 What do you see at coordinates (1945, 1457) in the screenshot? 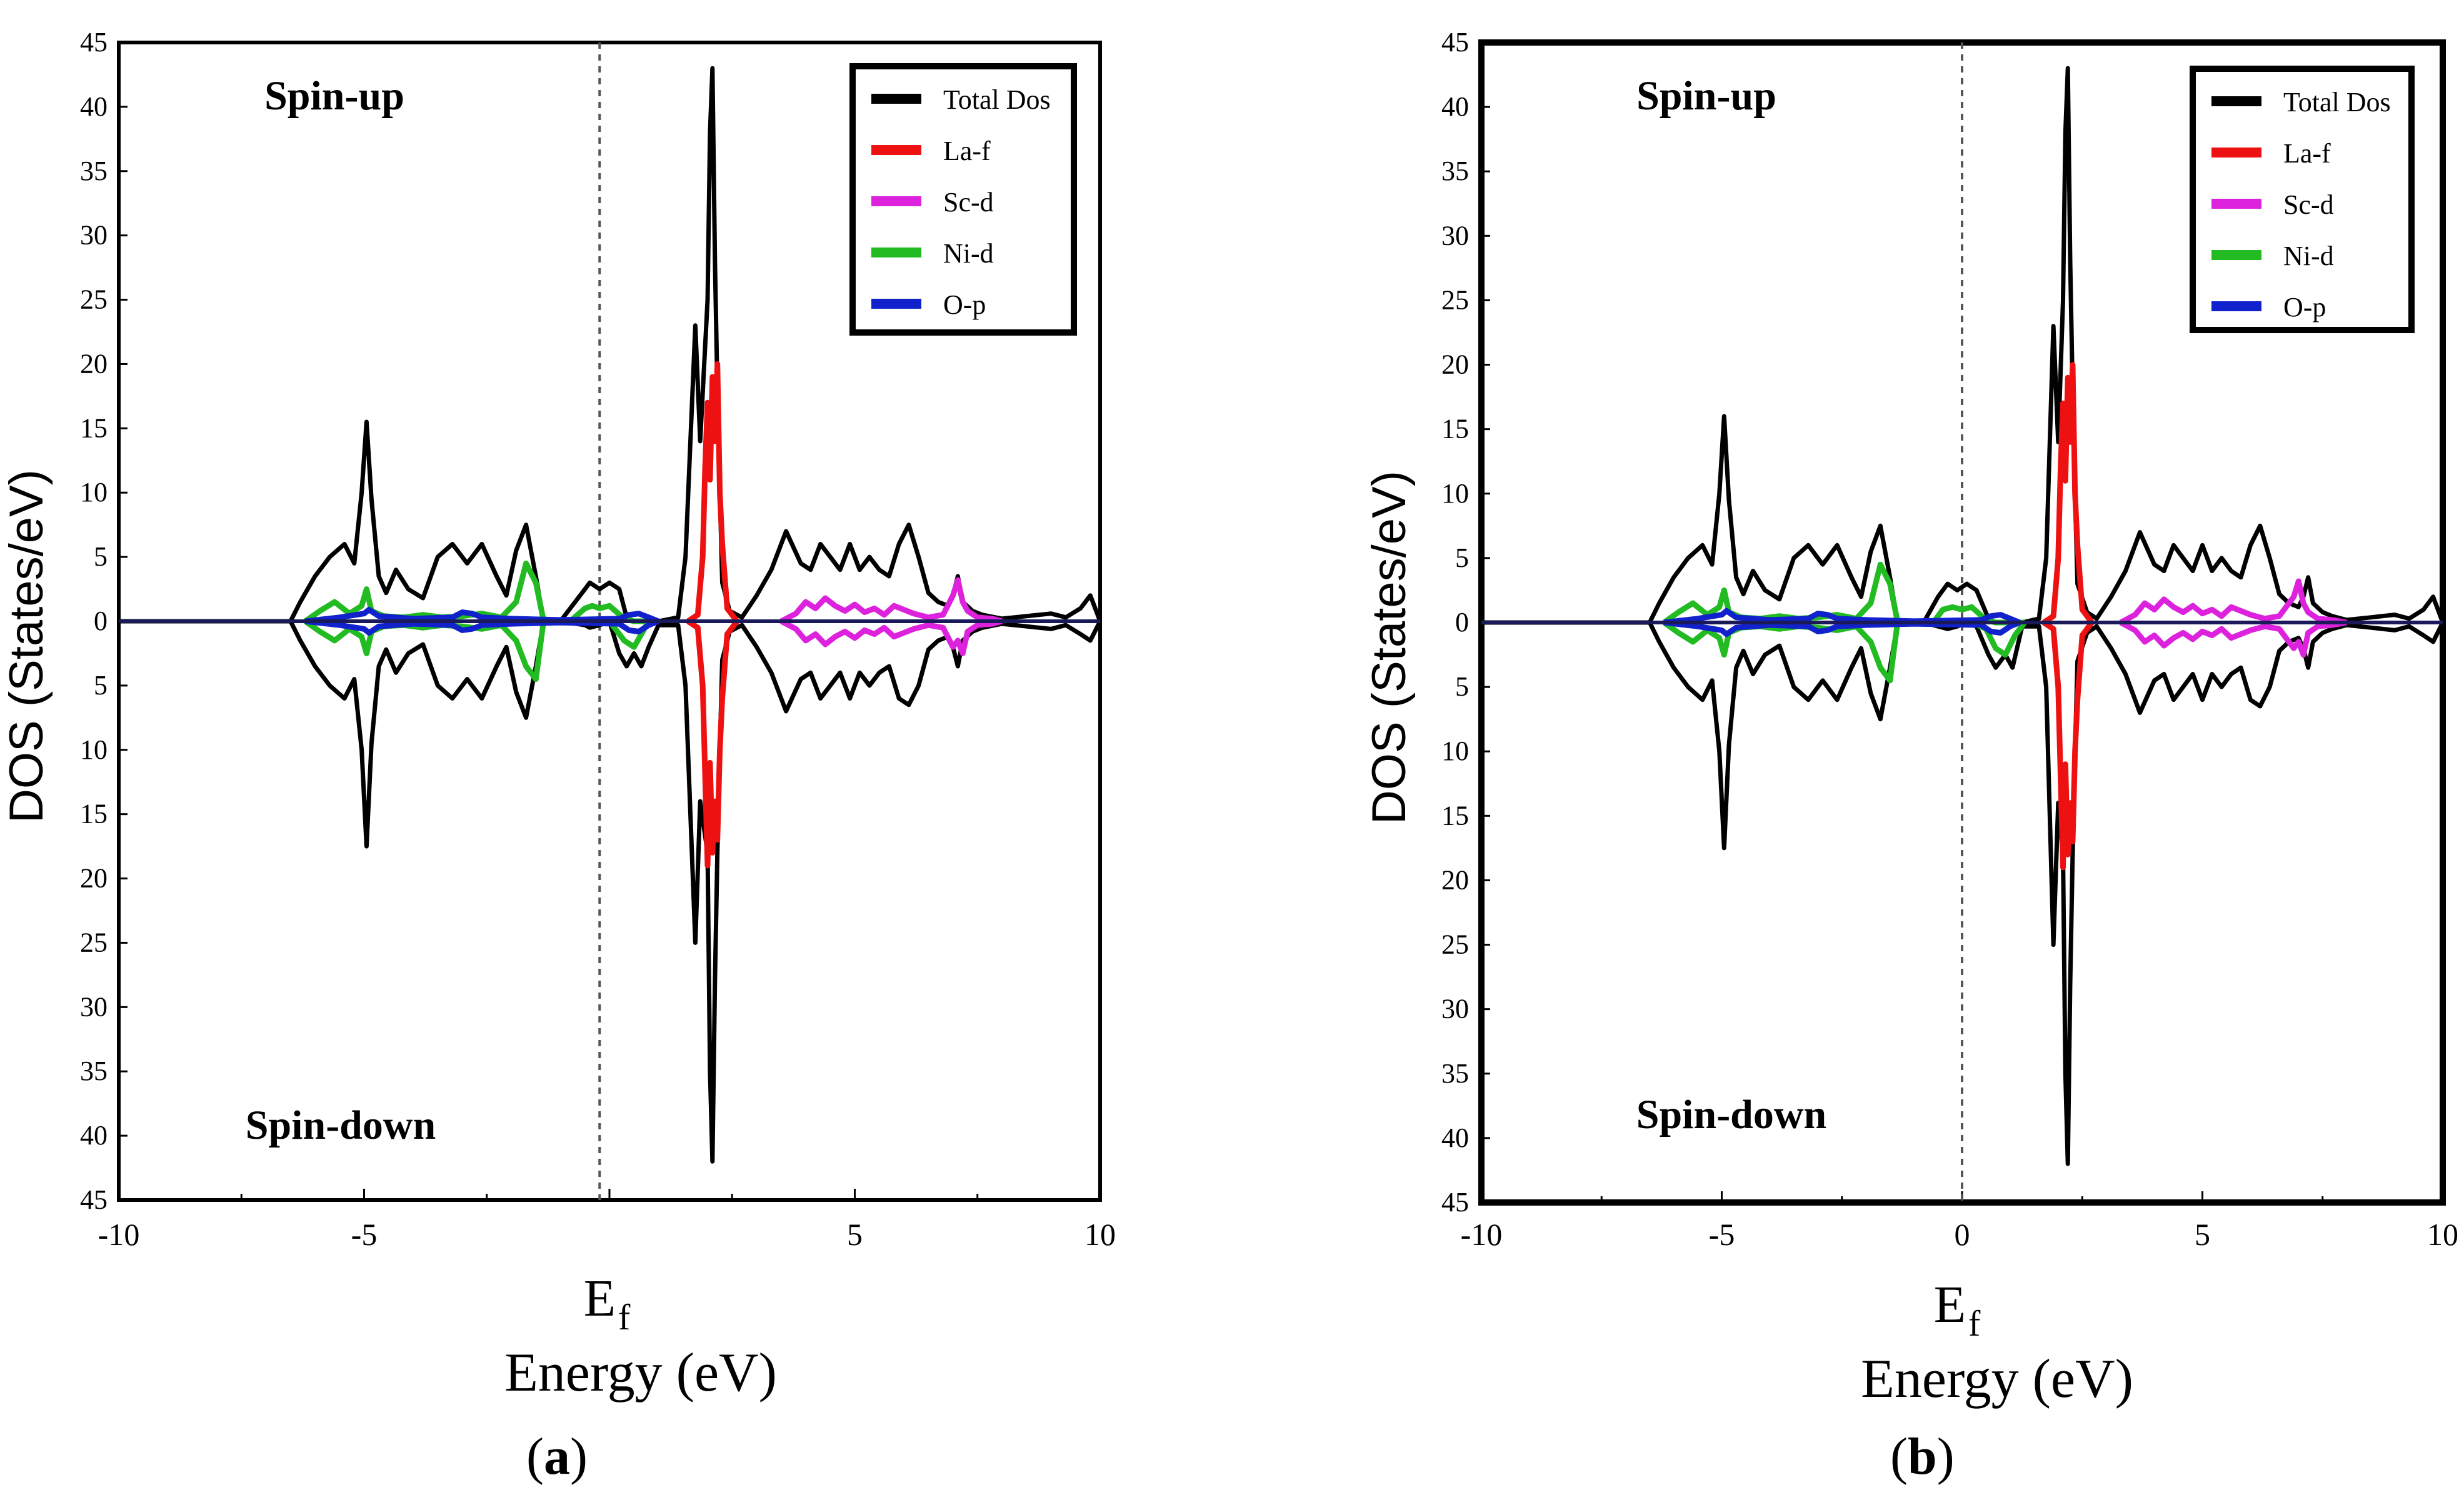
I see `panel-label-b-close: )` at bounding box center [1945, 1457].